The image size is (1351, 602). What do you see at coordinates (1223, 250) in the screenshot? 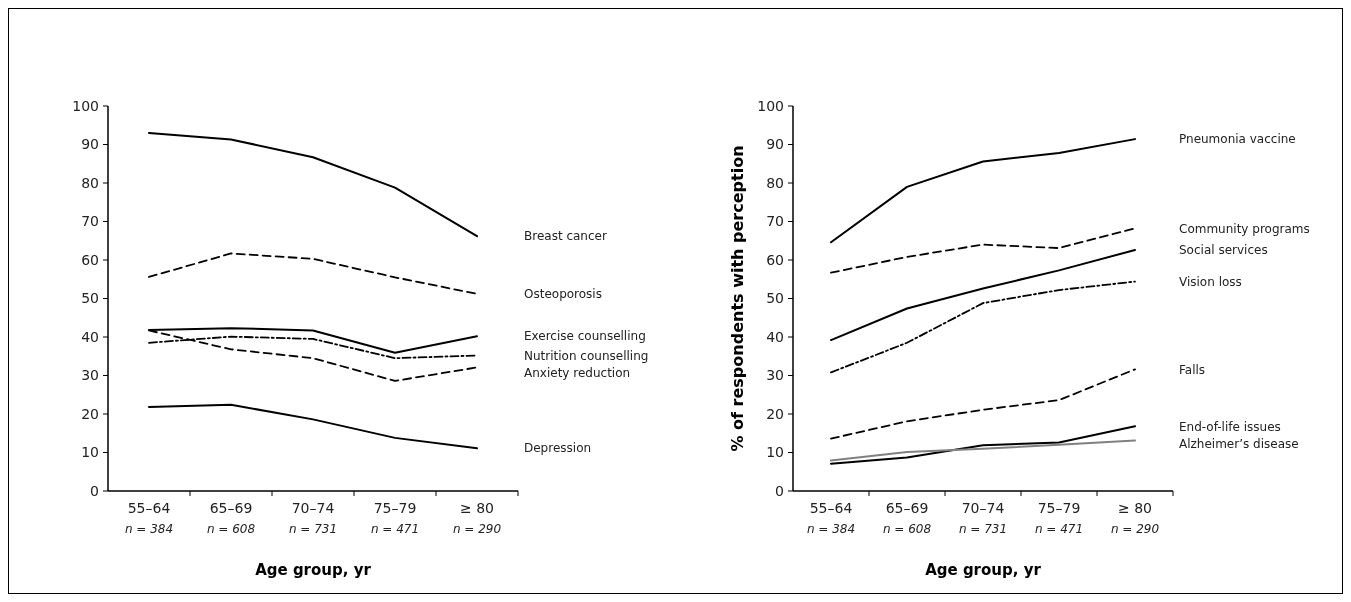
I see `text: Social services` at bounding box center [1223, 250].